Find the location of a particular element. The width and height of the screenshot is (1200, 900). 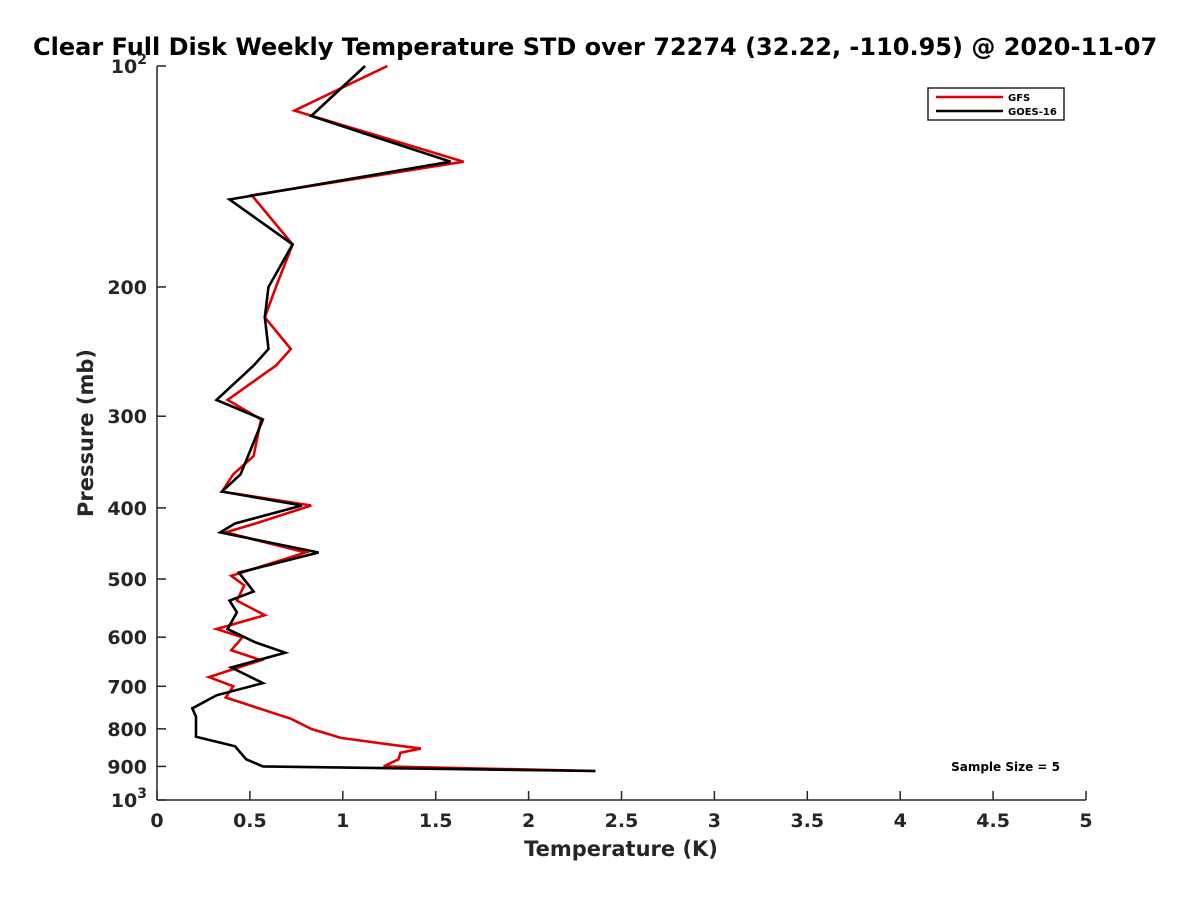

x-tick-label: 5 is located at coordinates (1085, 821).